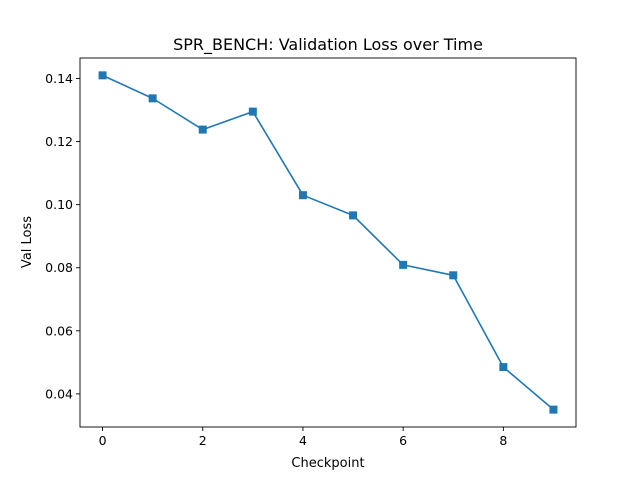 This screenshot has width=640, height=480. Describe the element at coordinates (59, 141) in the screenshot. I see `y-tick-label: 0.12` at that location.